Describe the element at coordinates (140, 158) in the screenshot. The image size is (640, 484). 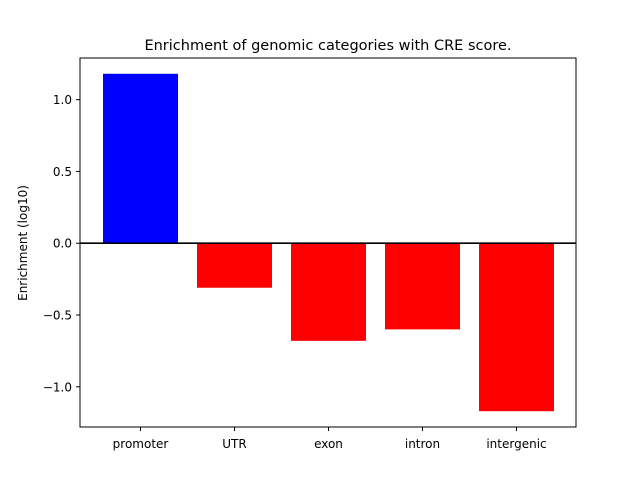
I see `bar-promoter` at that location.